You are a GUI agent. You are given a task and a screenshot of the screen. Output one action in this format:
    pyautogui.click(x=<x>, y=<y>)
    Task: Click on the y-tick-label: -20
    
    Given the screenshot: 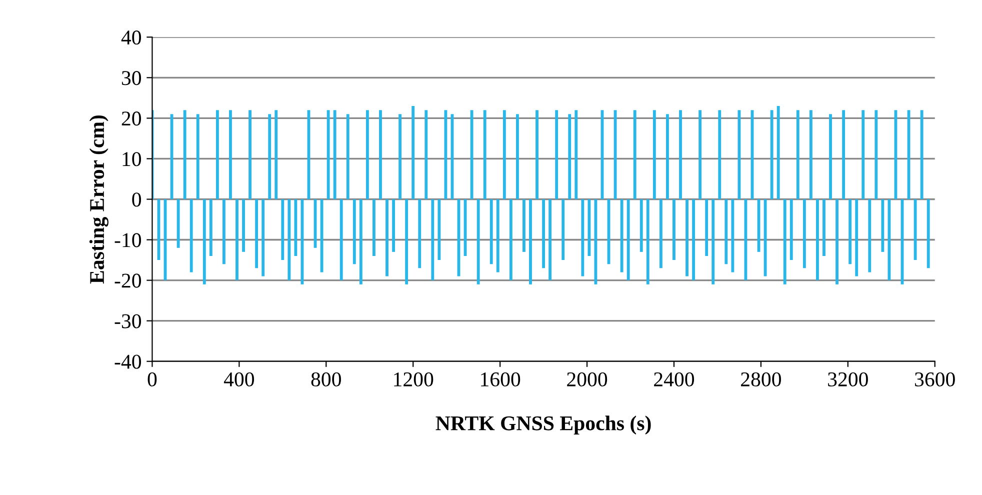 What is the action you would take?
    pyautogui.click(x=127, y=281)
    